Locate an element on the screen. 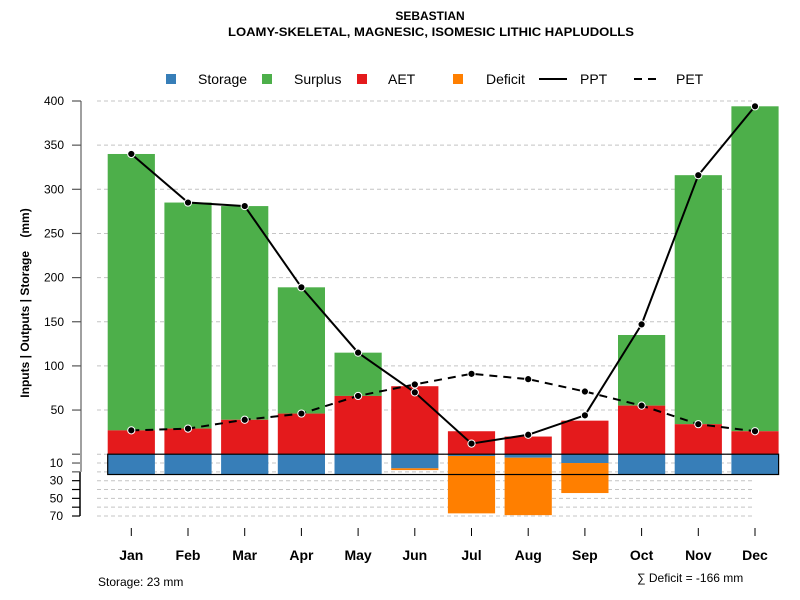 The image size is (800, 600). x-tick-label: Nov is located at coordinates (698, 555).